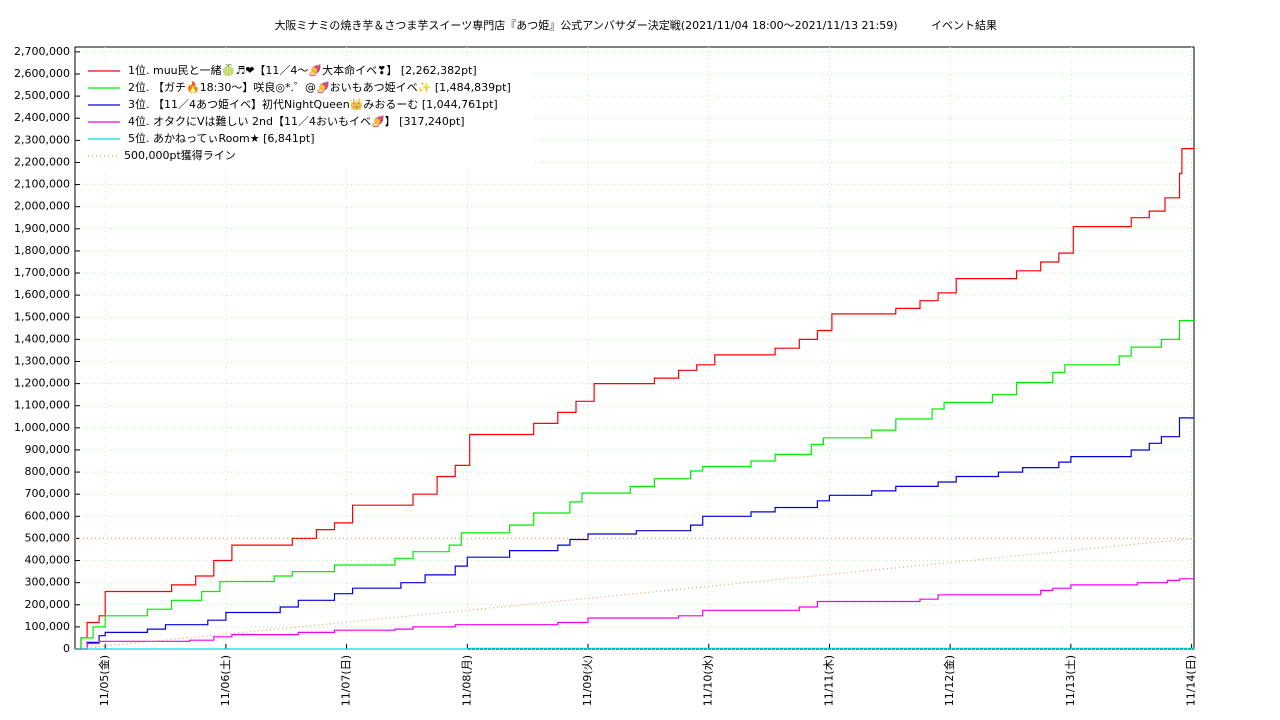 This screenshot has height=720, width=1280. Describe the element at coordinates (42, 161) in the screenshot. I see `y-tick-label: 2,200,000` at that location.